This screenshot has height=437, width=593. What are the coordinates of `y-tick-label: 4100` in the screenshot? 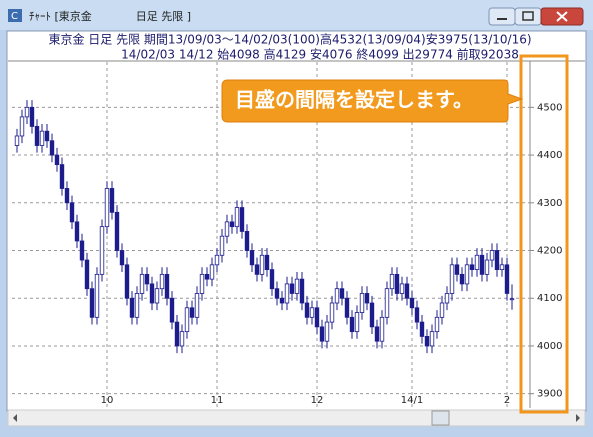 It's located at (549, 298).